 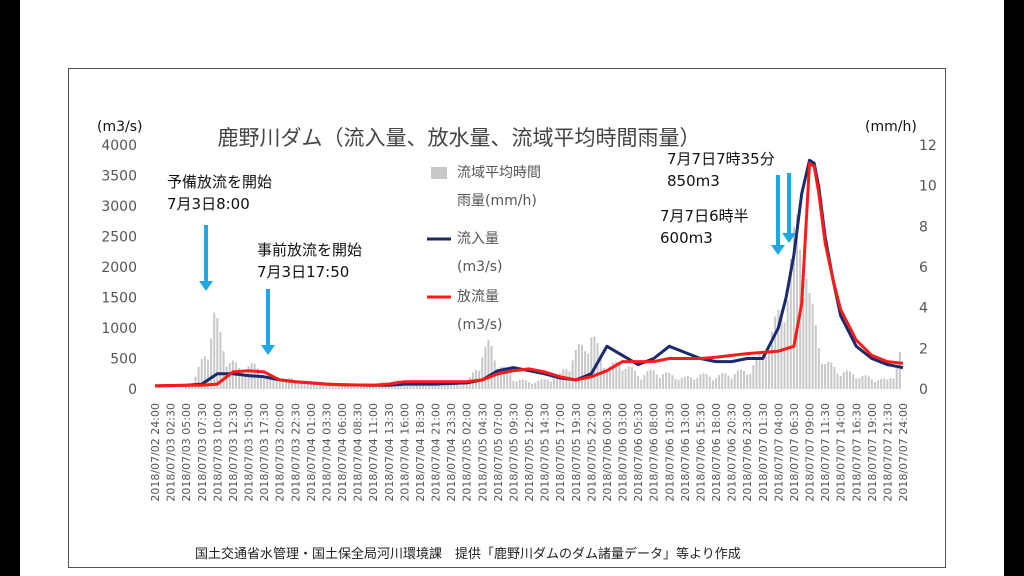 What do you see at coordinates (513, 452) in the screenshot?
I see `x-tick-label: 2018/07/05 09:30` at bounding box center [513, 452].